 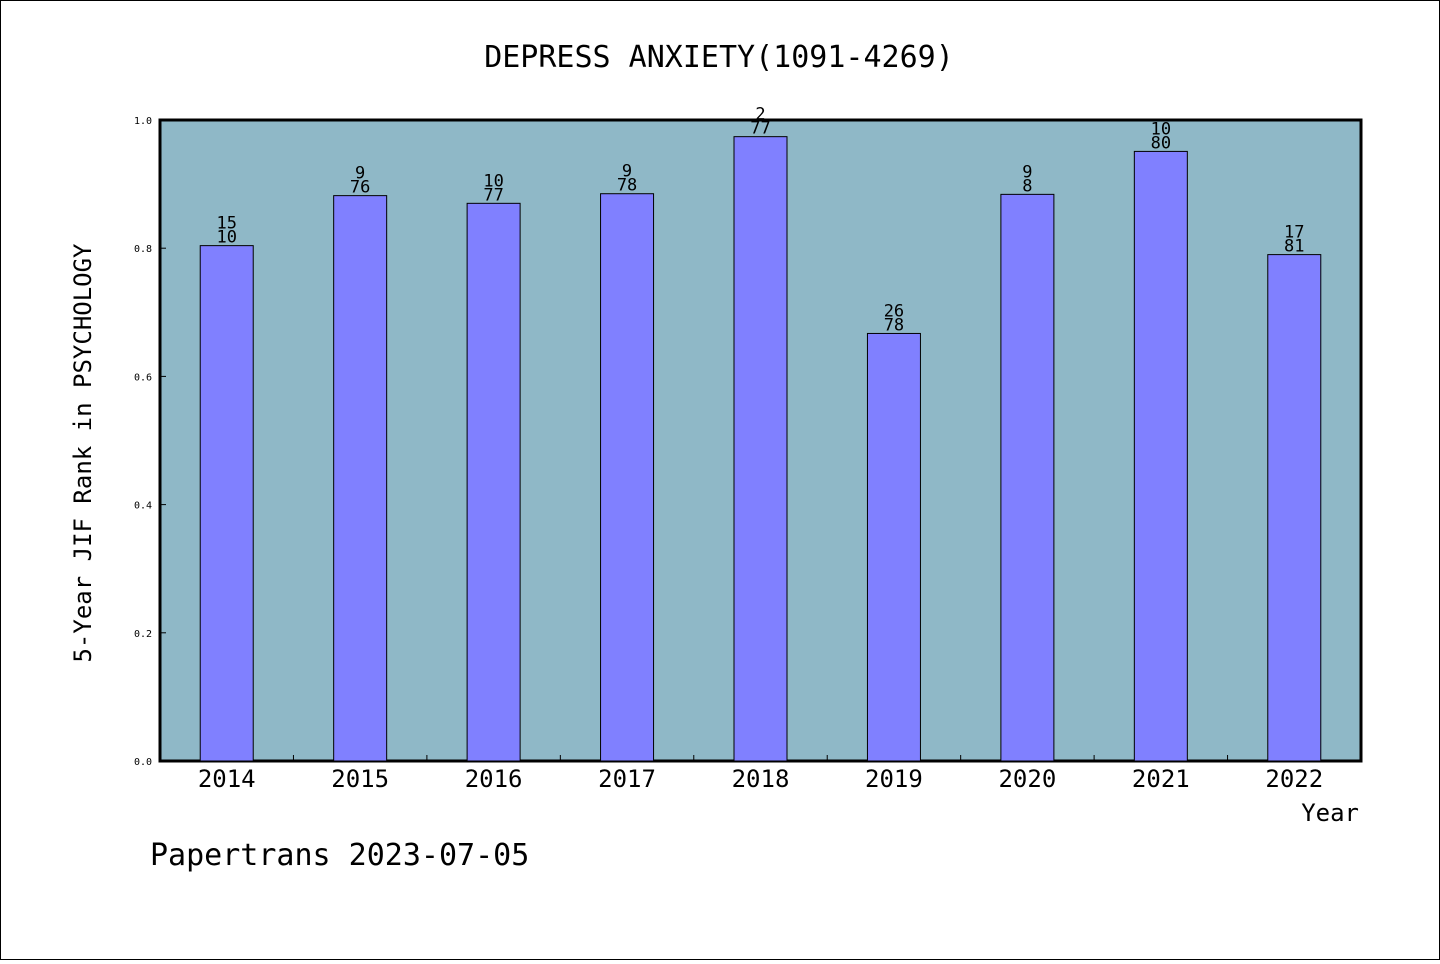 I want to click on bar-label-bottom: 76, so click(x=360, y=188).